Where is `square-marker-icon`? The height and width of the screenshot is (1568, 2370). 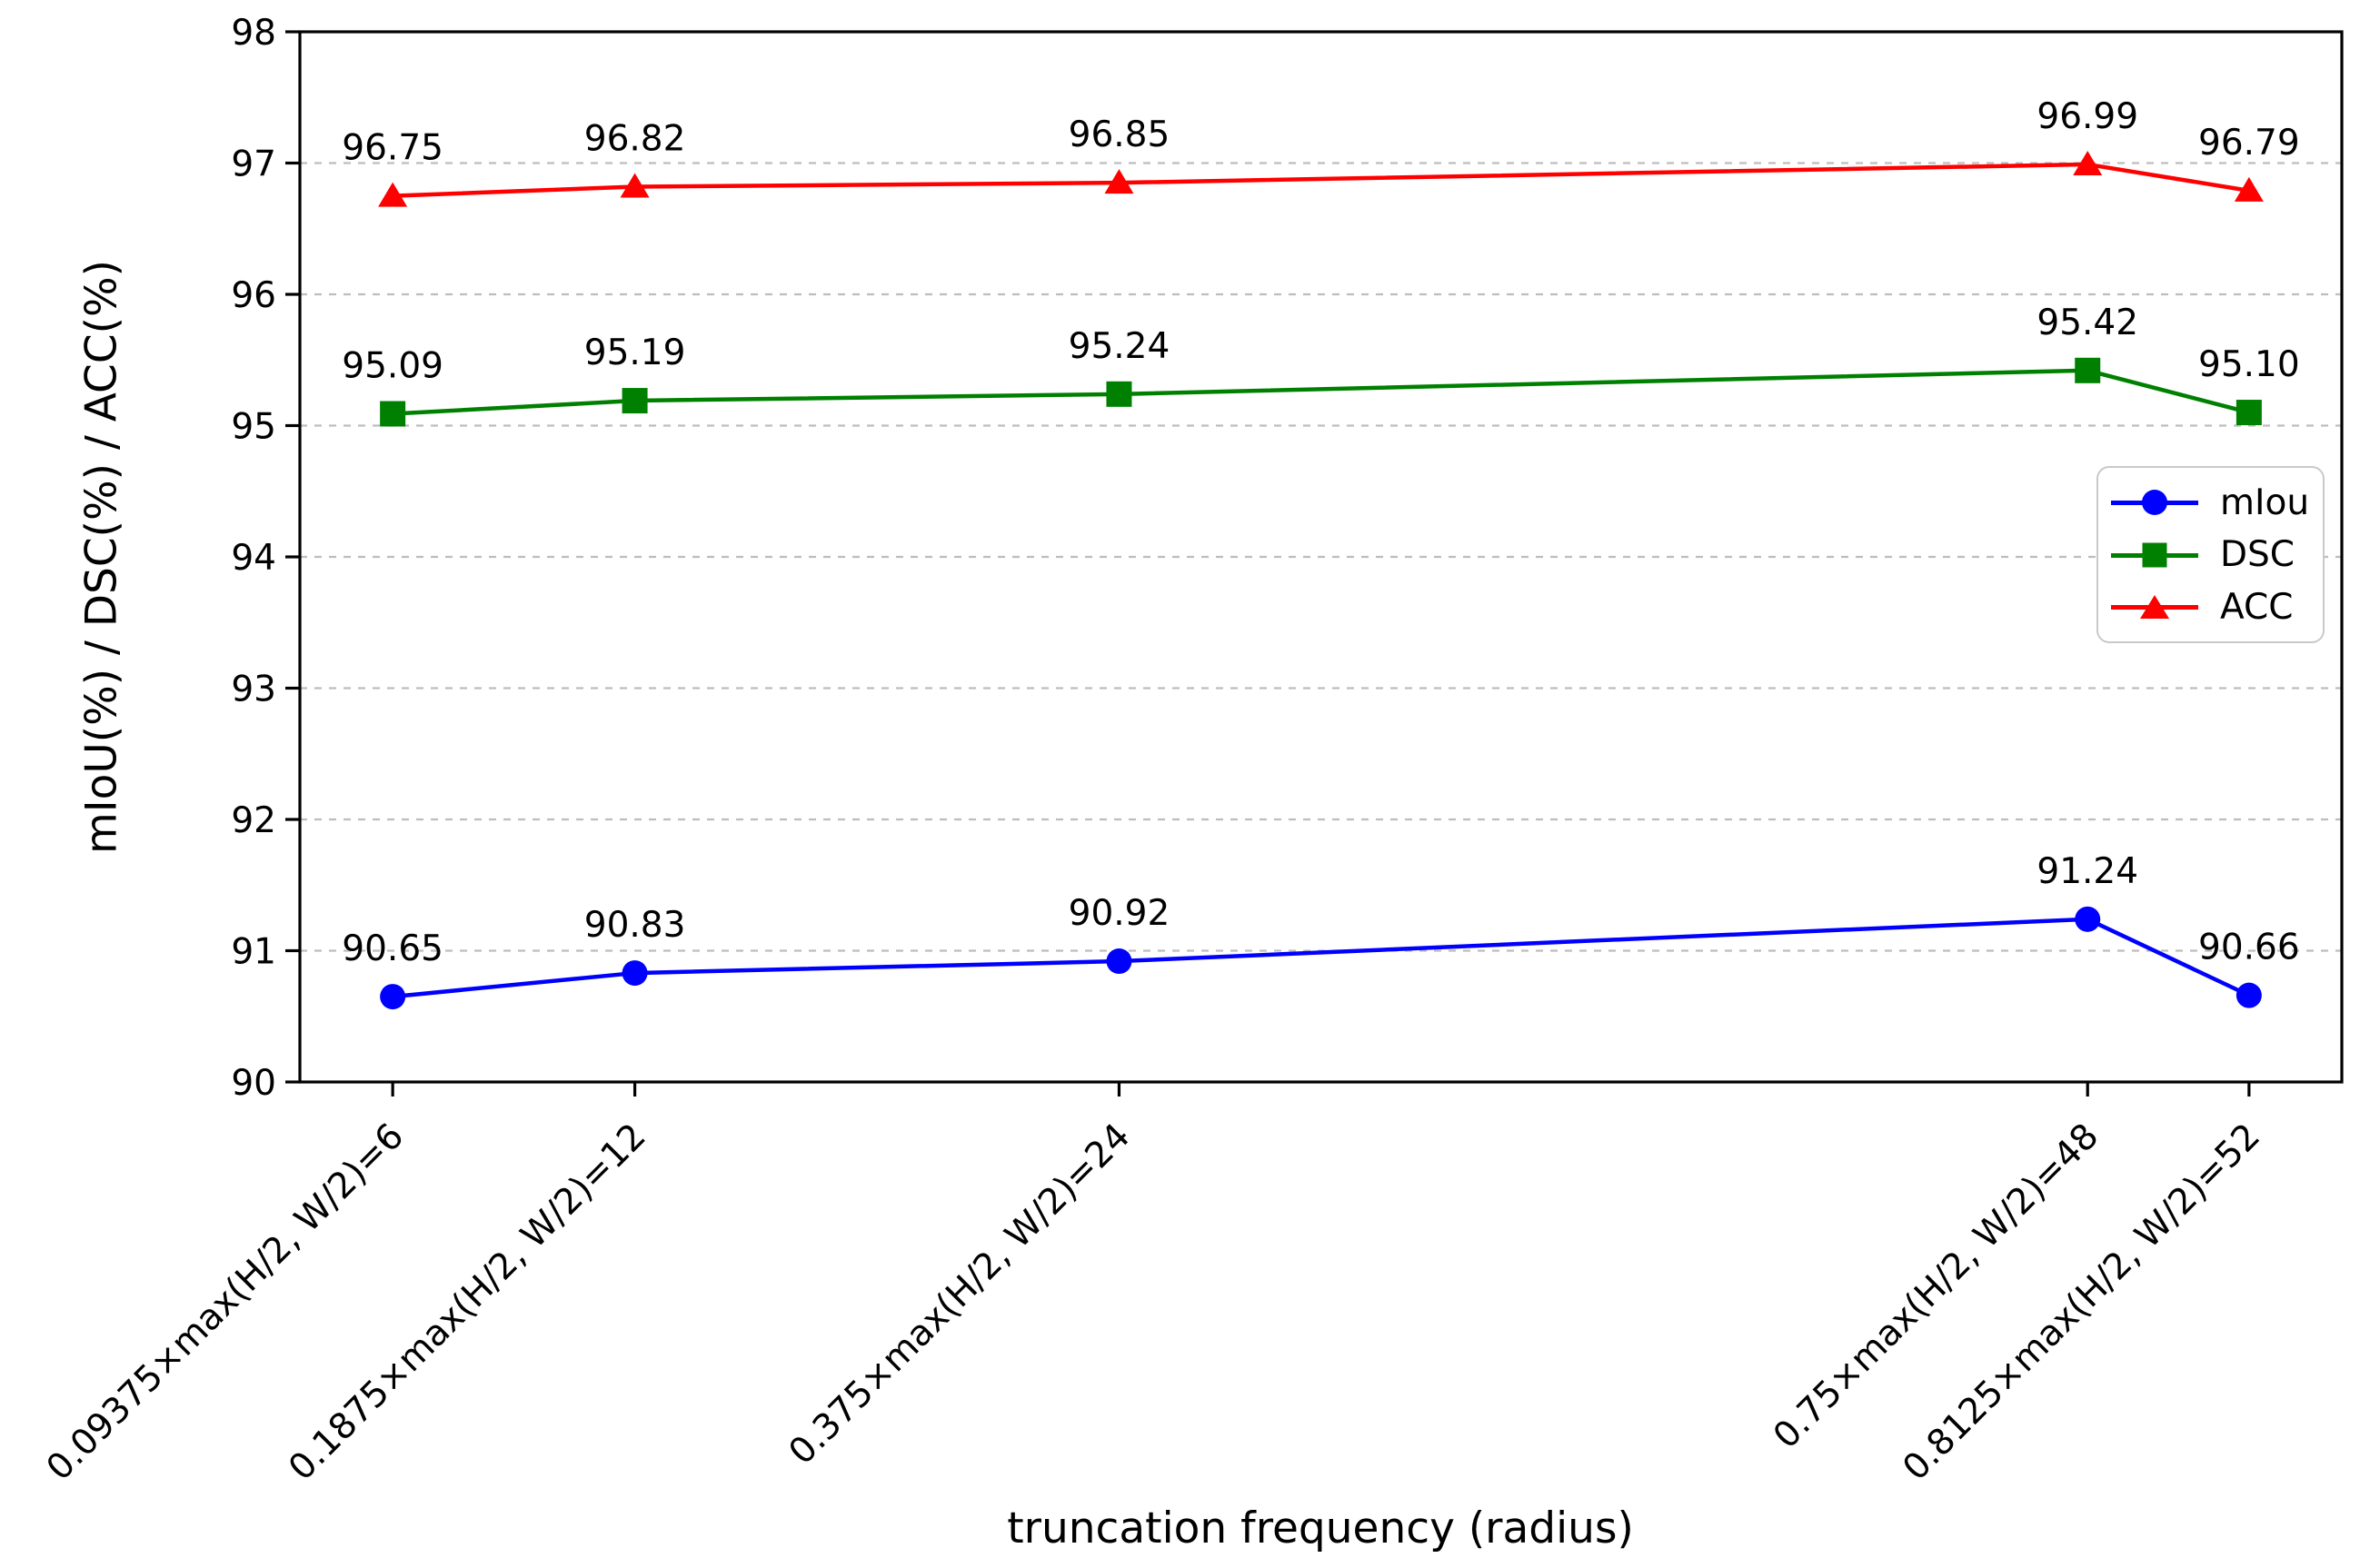
square-marker-icon is located at coordinates (2155, 554).